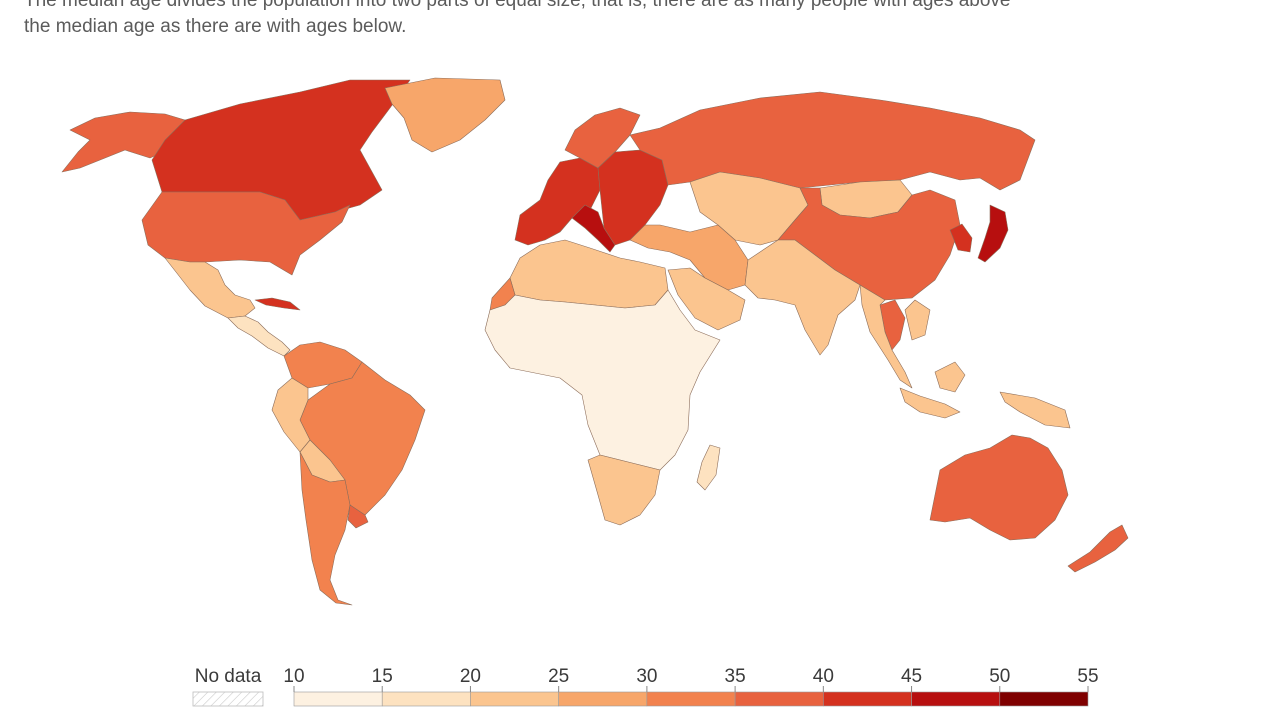 The height and width of the screenshot is (720, 1280). What do you see at coordinates (210, 288) in the screenshot?
I see `region-mexico: Mexico` at bounding box center [210, 288].